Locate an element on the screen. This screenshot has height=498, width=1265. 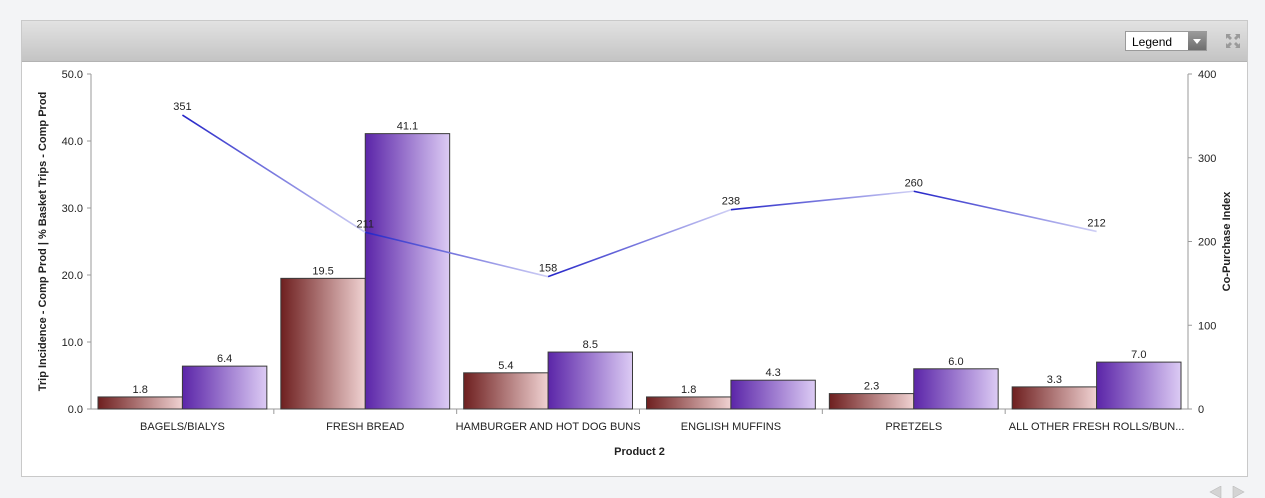
bar-value-label: 41.1 is located at coordinates (407, 127).